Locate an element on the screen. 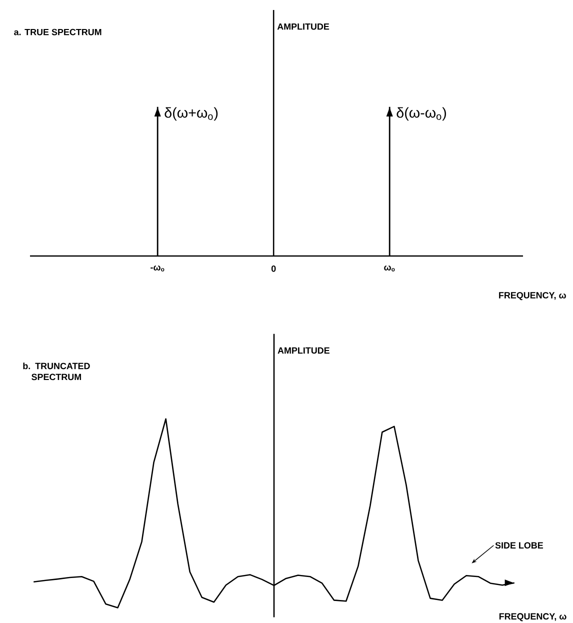 This screenshot has width=573, height=623. annotation: δ(ω-ω$_{o}$) is located at coordinates (421, 114).